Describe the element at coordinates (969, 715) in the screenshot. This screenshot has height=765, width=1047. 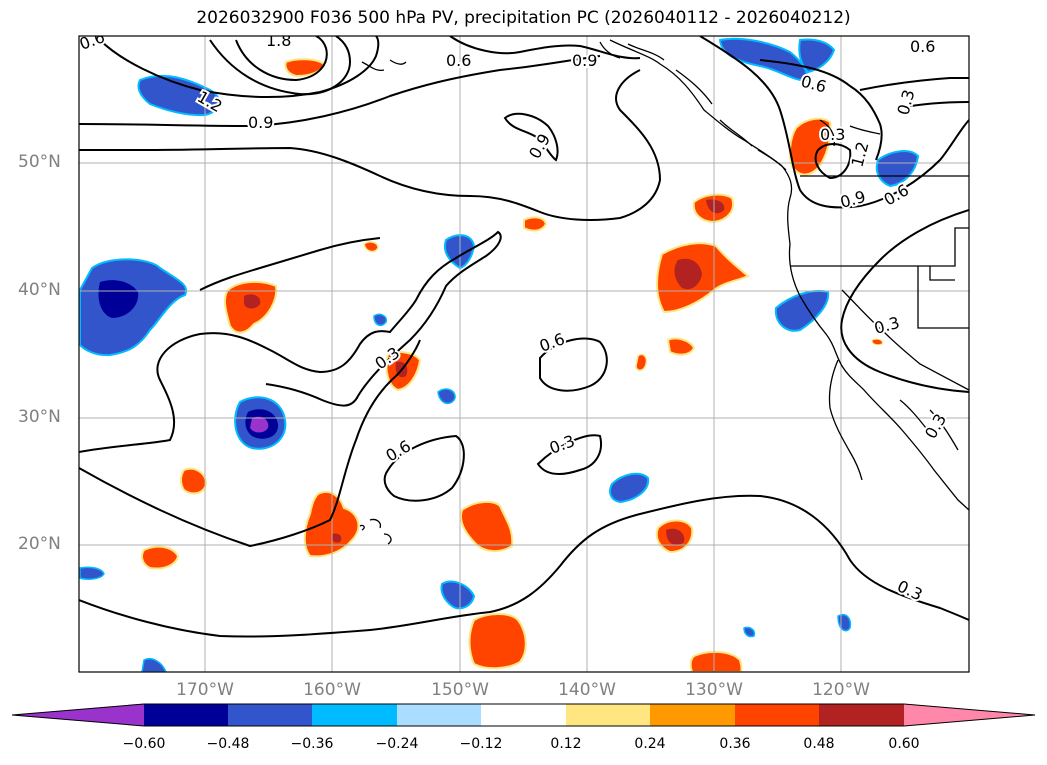
I see `colorbar-extend-right` at that location.